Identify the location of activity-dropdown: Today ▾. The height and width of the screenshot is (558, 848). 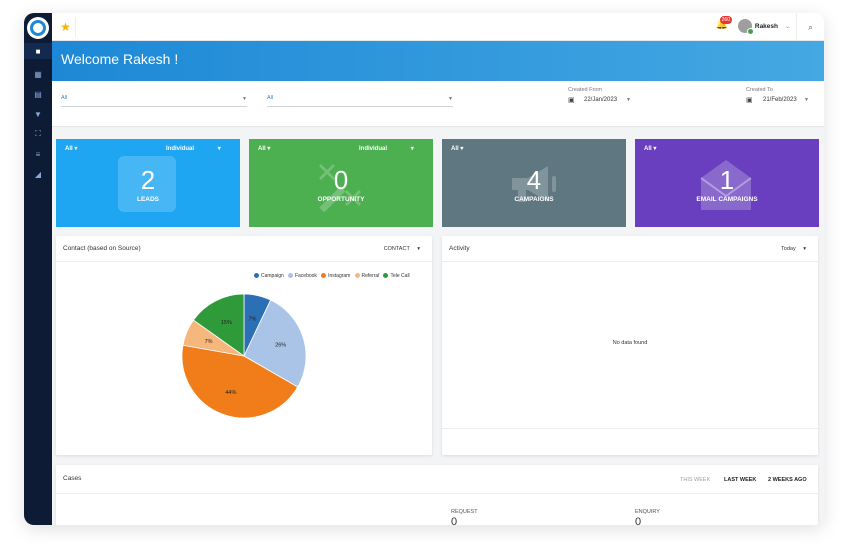
(793, 249).